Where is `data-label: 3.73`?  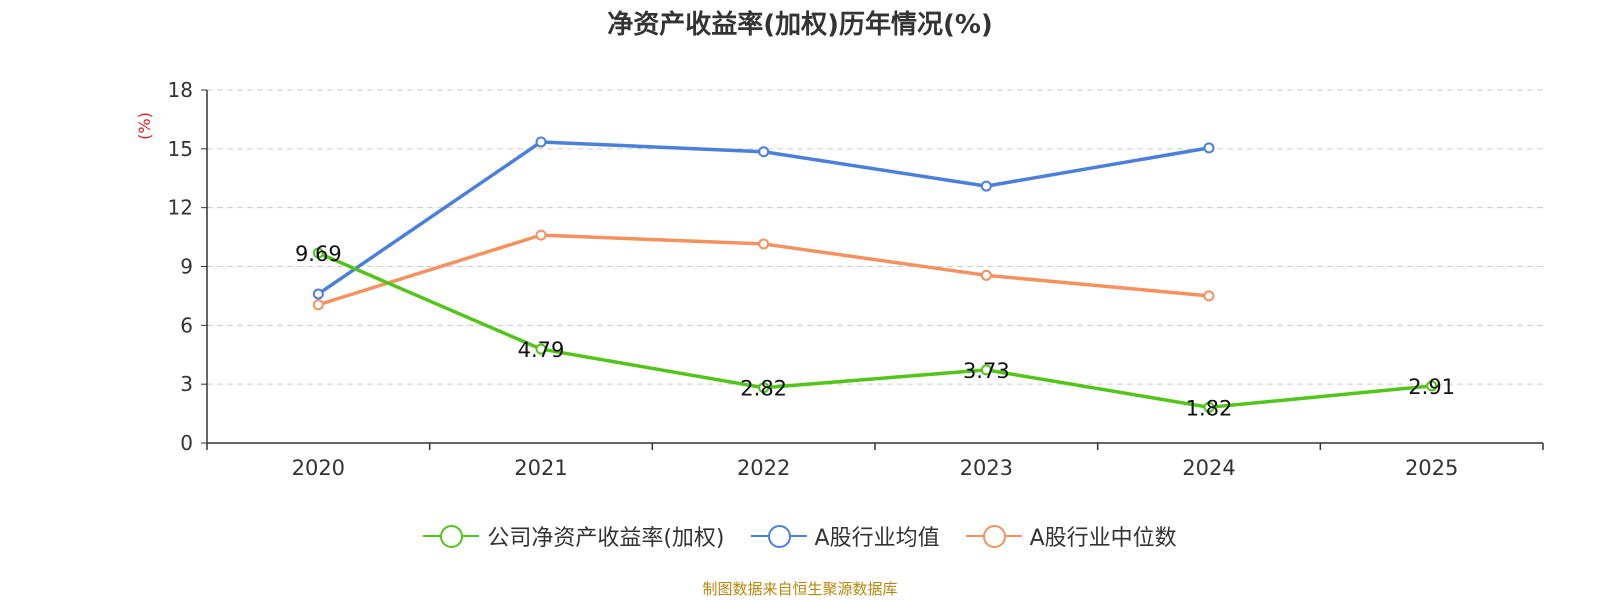
data-label: 3.73 is located at coordinates (986, 371).